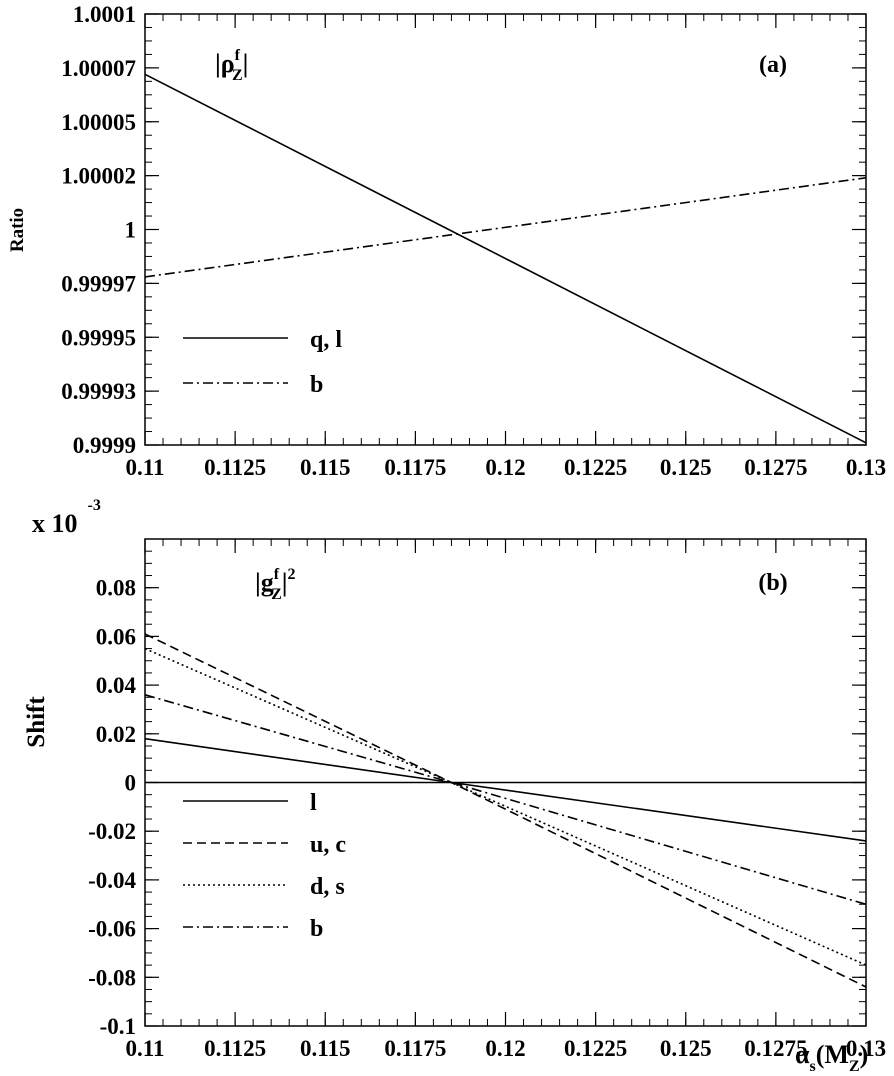  What do you see at coordinates (104, 445) in the screenshot?
I see `y-tick-label: 0.9999` at bounding box center [104, 445].